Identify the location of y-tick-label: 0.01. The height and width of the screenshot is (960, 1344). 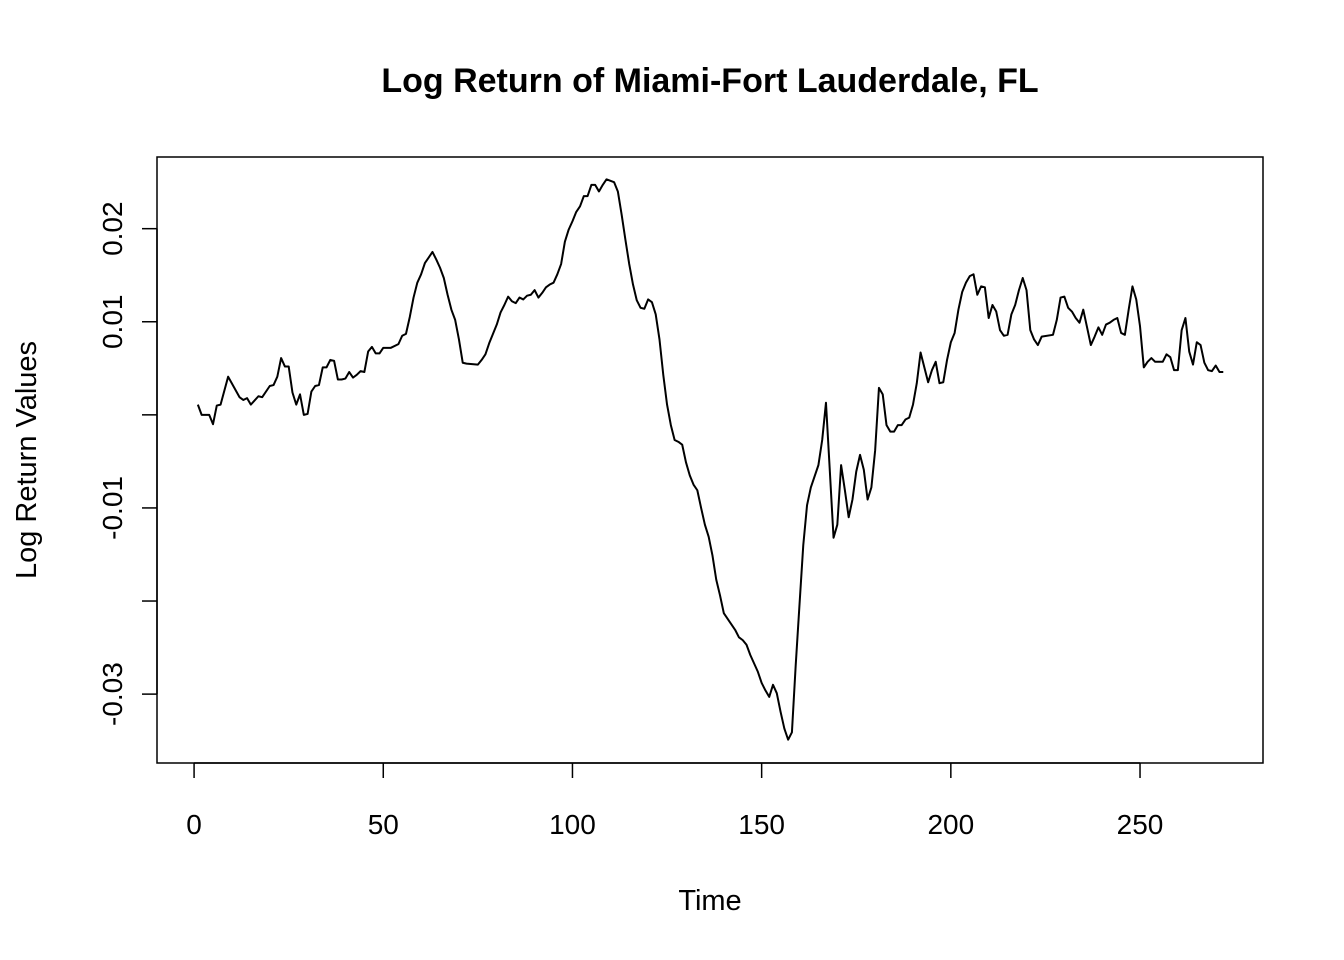
(112, 322).